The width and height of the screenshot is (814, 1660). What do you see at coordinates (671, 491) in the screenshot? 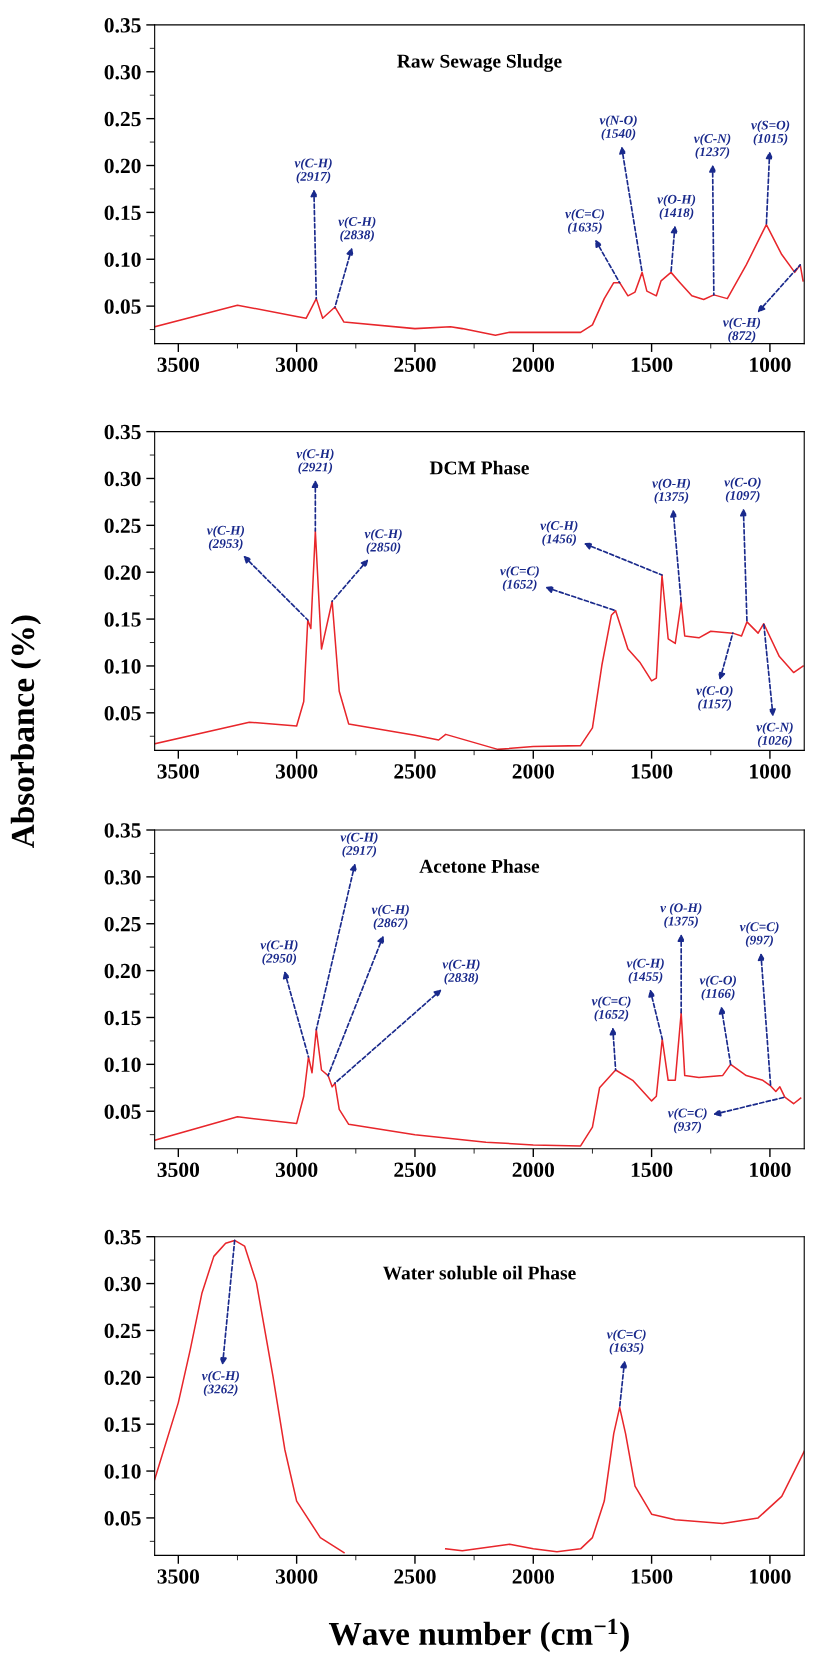
I see `annotation: v(O-H) (1375)` at bounding box center [671, 491].